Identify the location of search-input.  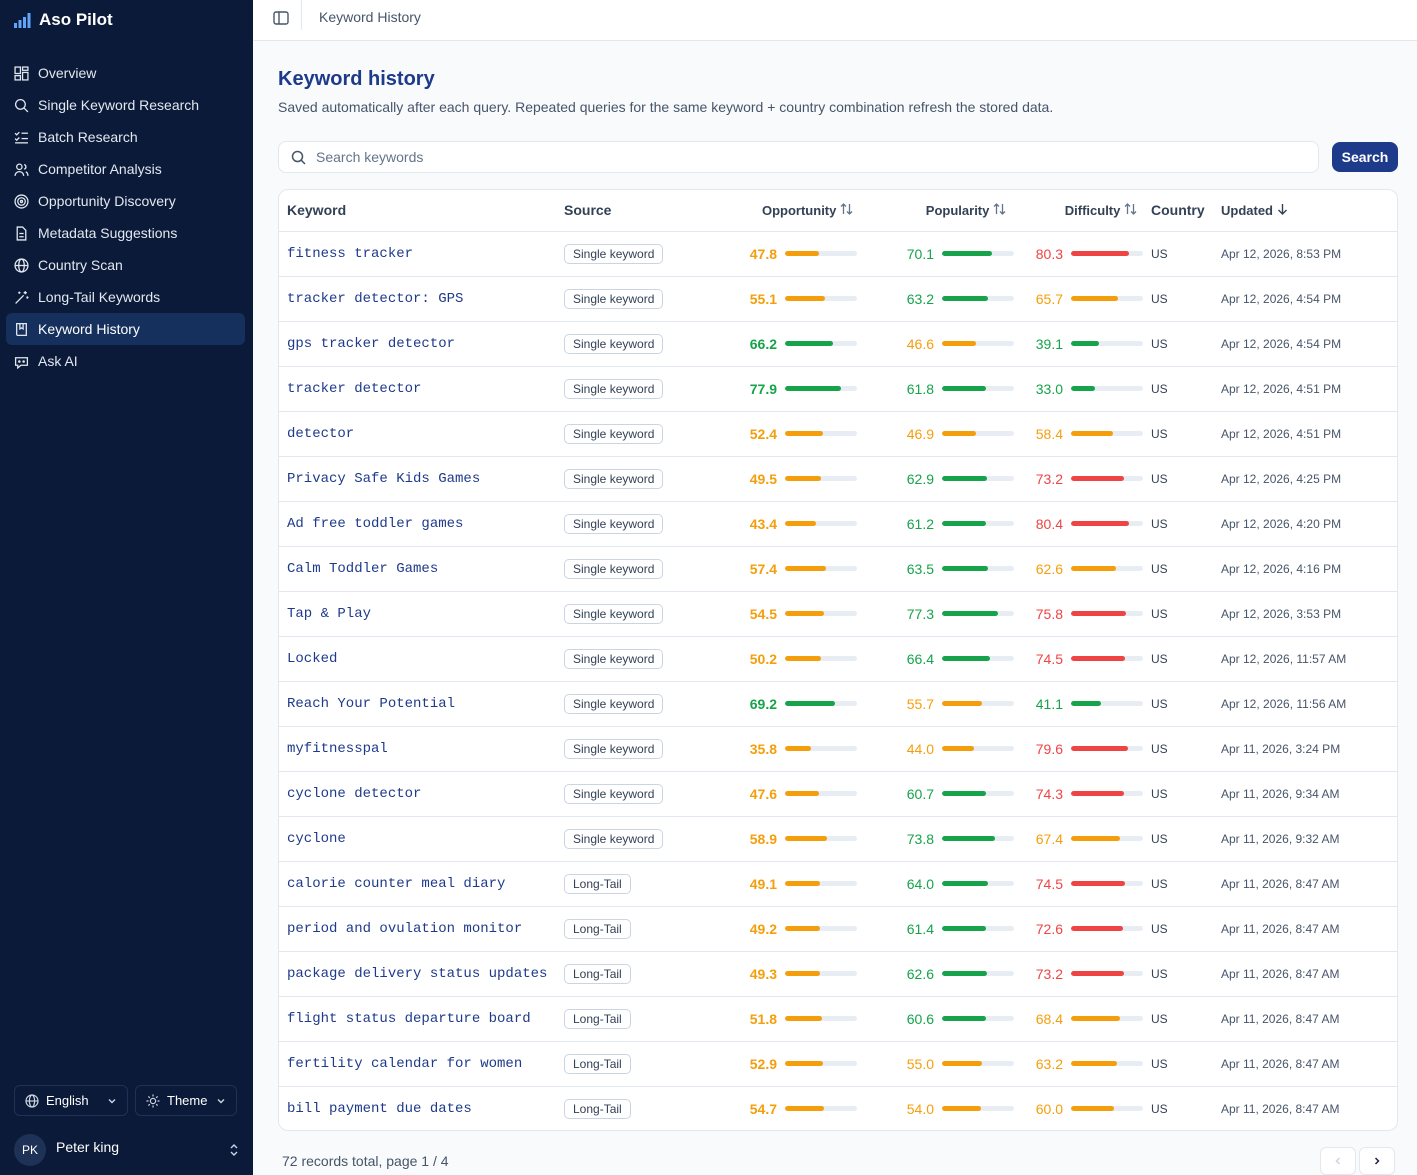
(796, 157).